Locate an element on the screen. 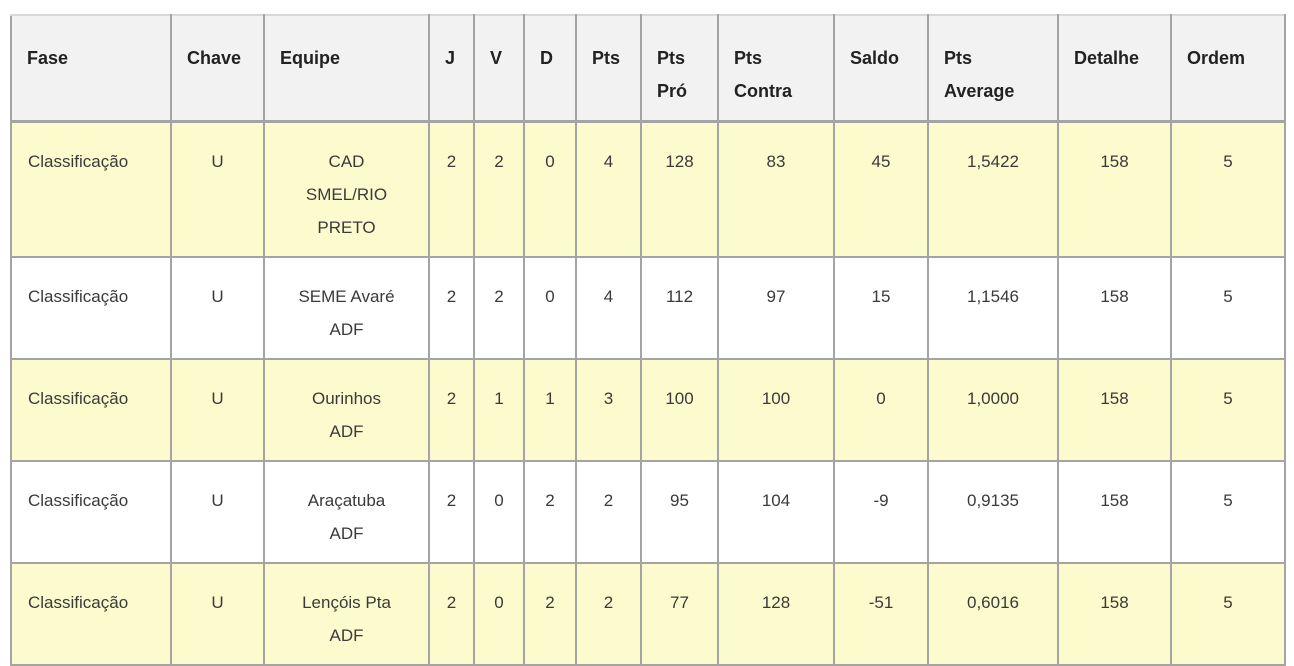  cell-pts-pro: 112 is located at coordinates (679, 308).